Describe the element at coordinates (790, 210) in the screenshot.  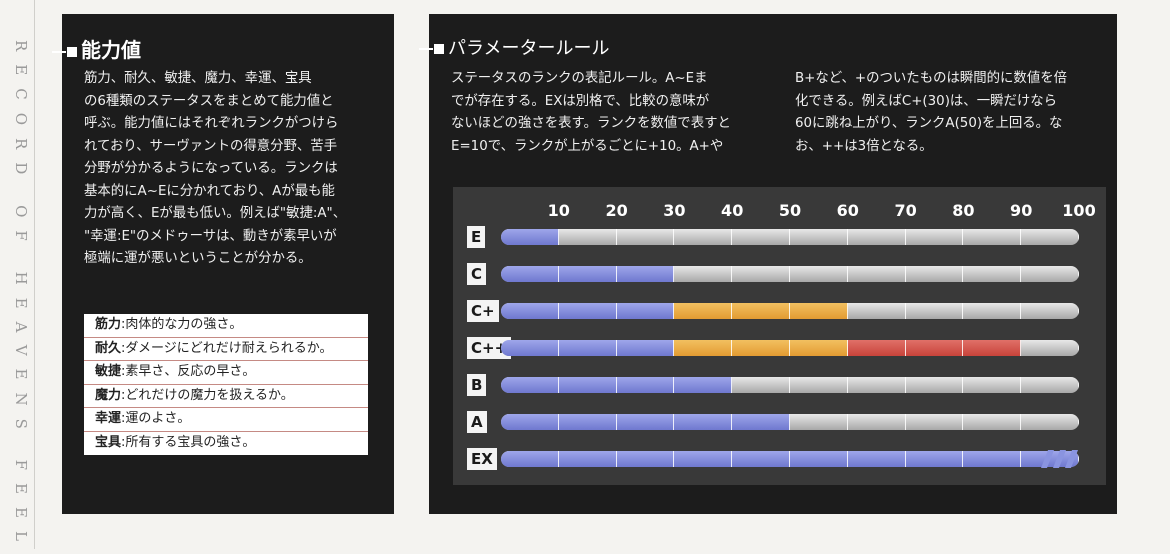
I see `x-tick-label: 50` at that location.